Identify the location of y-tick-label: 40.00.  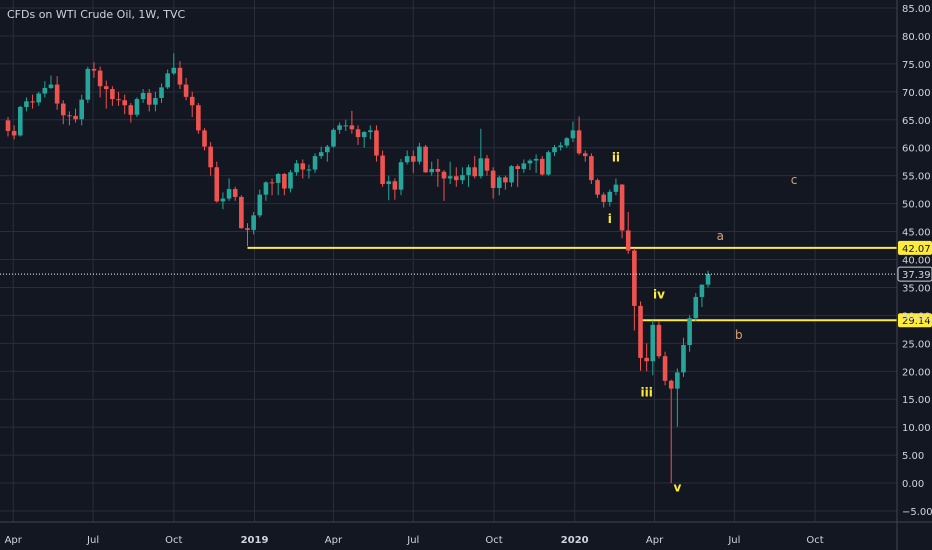
(916, 261).